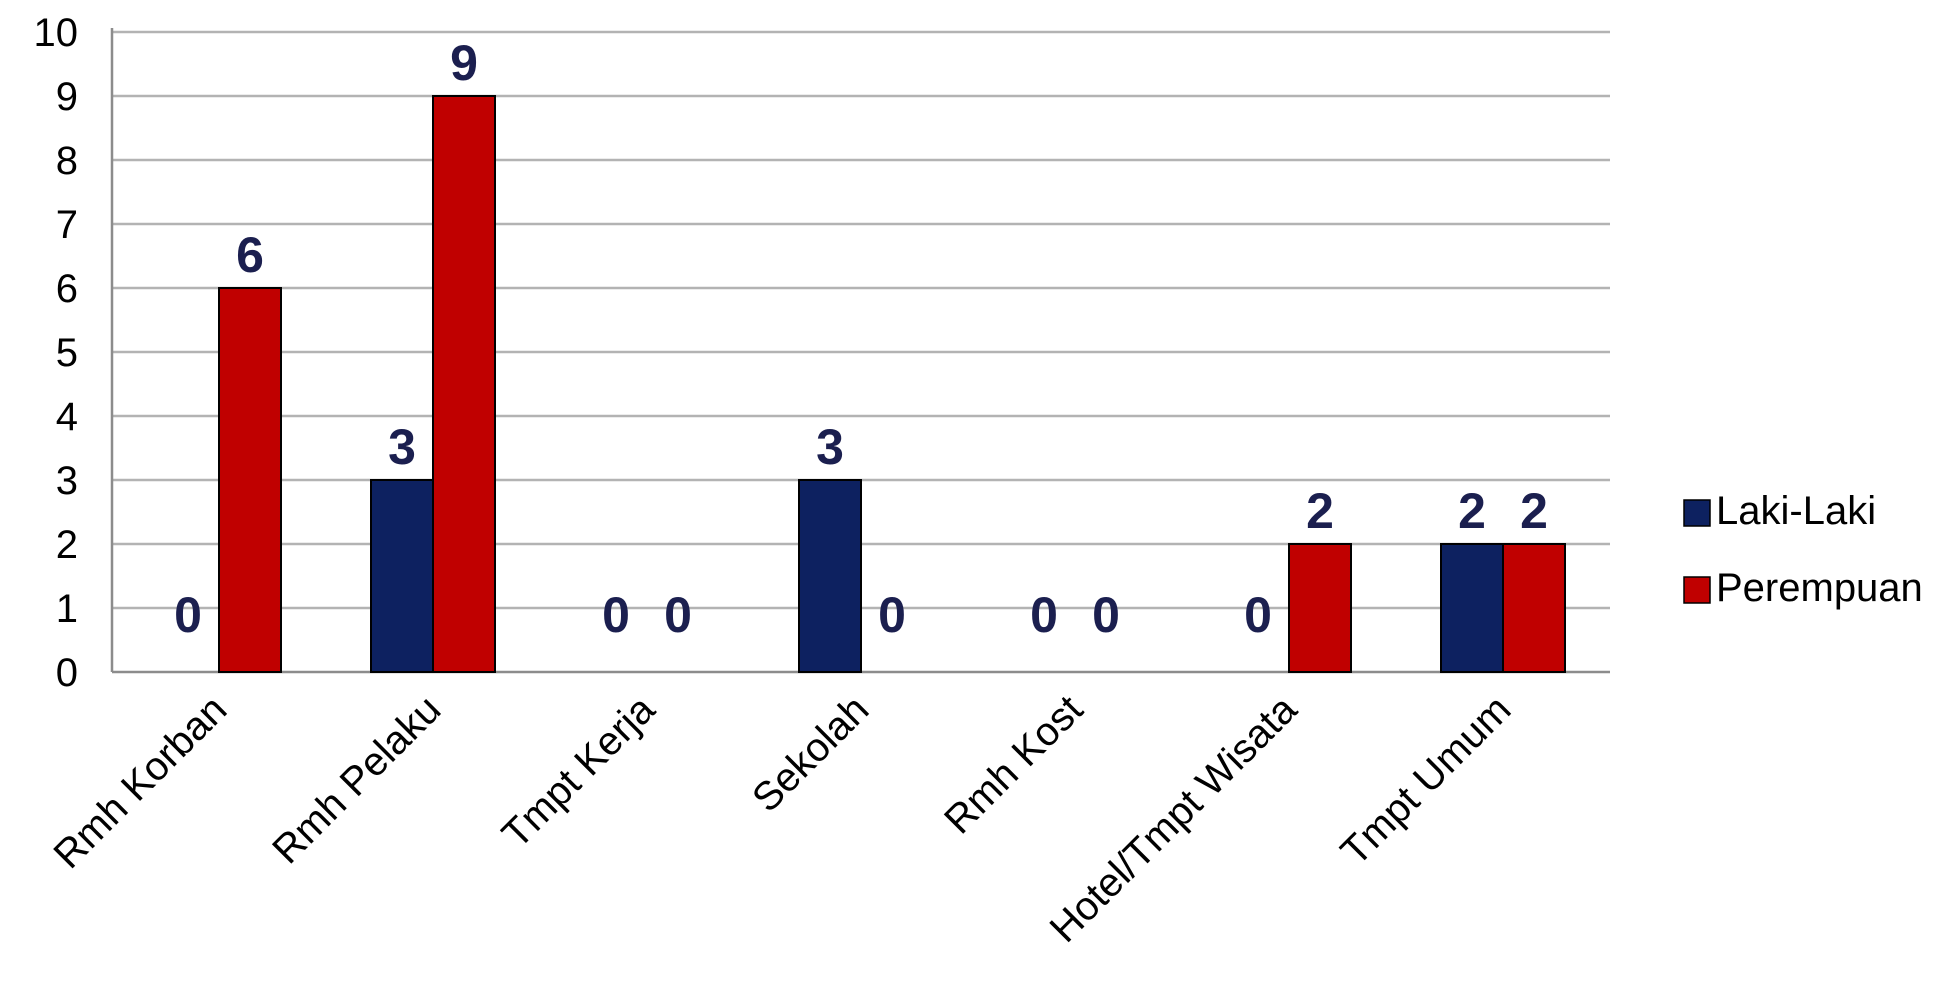 The image size is (1959, 999). What do you see at coordinates (67, 609) in the screenshot?
I see `y-tick-label-1: 1` at bounding box center [67, 609].